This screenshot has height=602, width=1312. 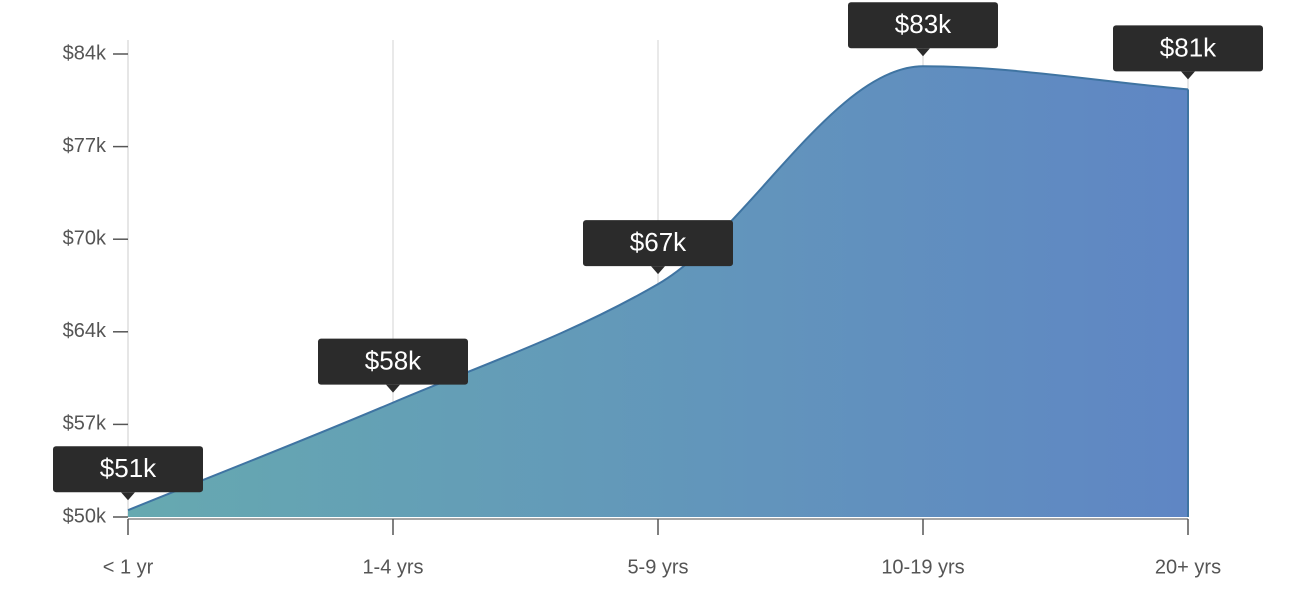 I want to click on y-tick-label: $64k, so click(x=85, y=331).